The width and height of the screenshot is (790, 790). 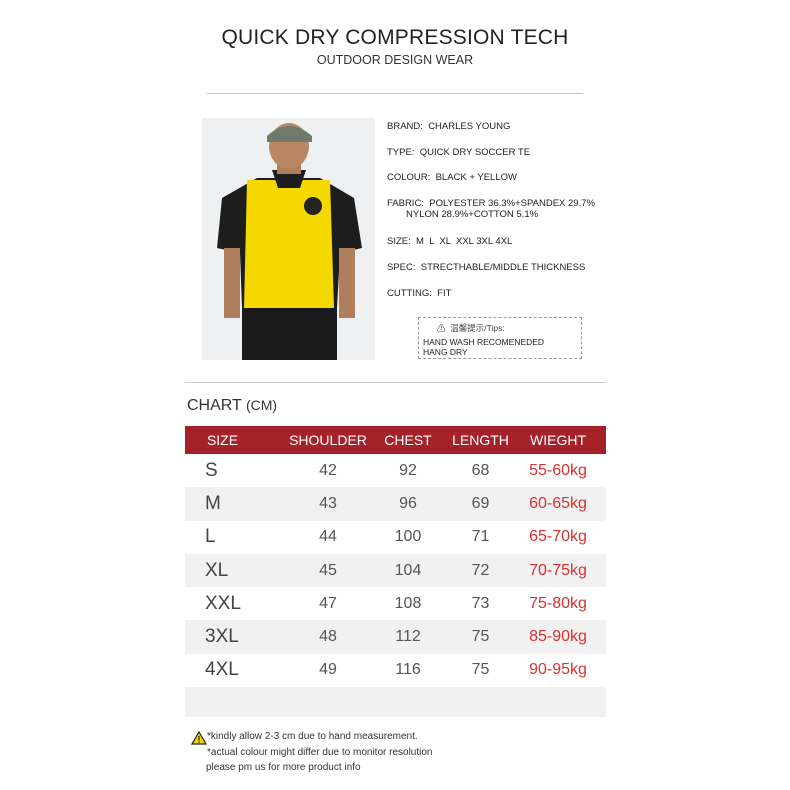 I want to click on chart-unit: (CM), so click(x=261, y=405).